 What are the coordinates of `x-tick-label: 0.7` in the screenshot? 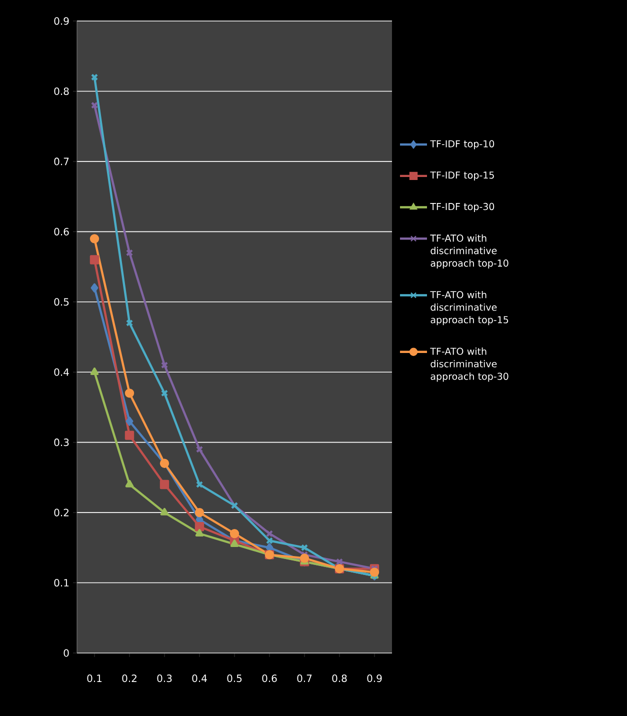 It's located at (304, 678).